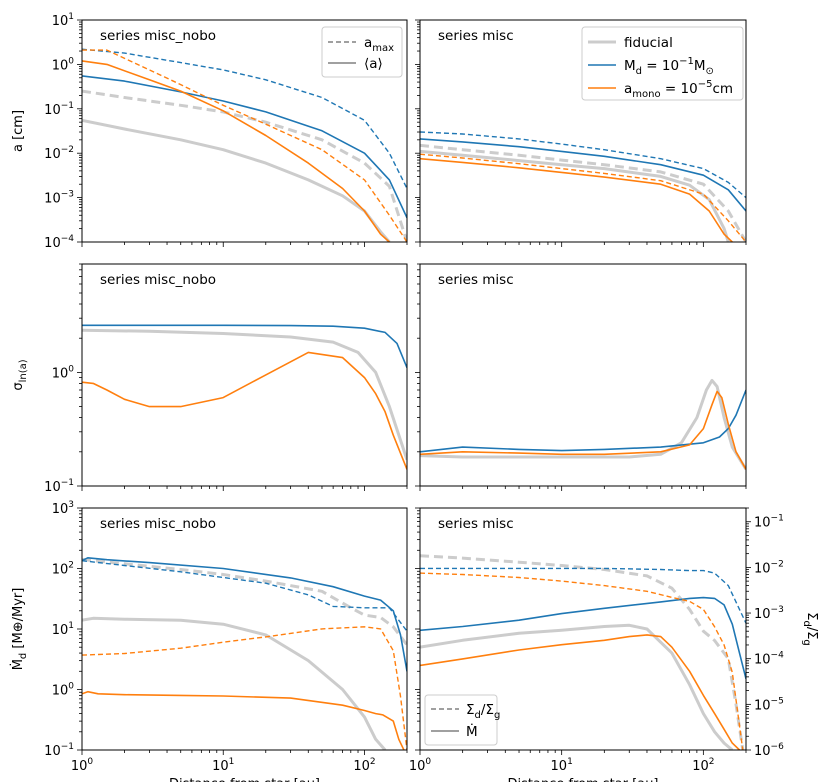 The height and width of the screenshot is (782, 830). Describe the element at coordinates (63, 508) in the screenshot. I see `y-tick-label: 10³` at that location.